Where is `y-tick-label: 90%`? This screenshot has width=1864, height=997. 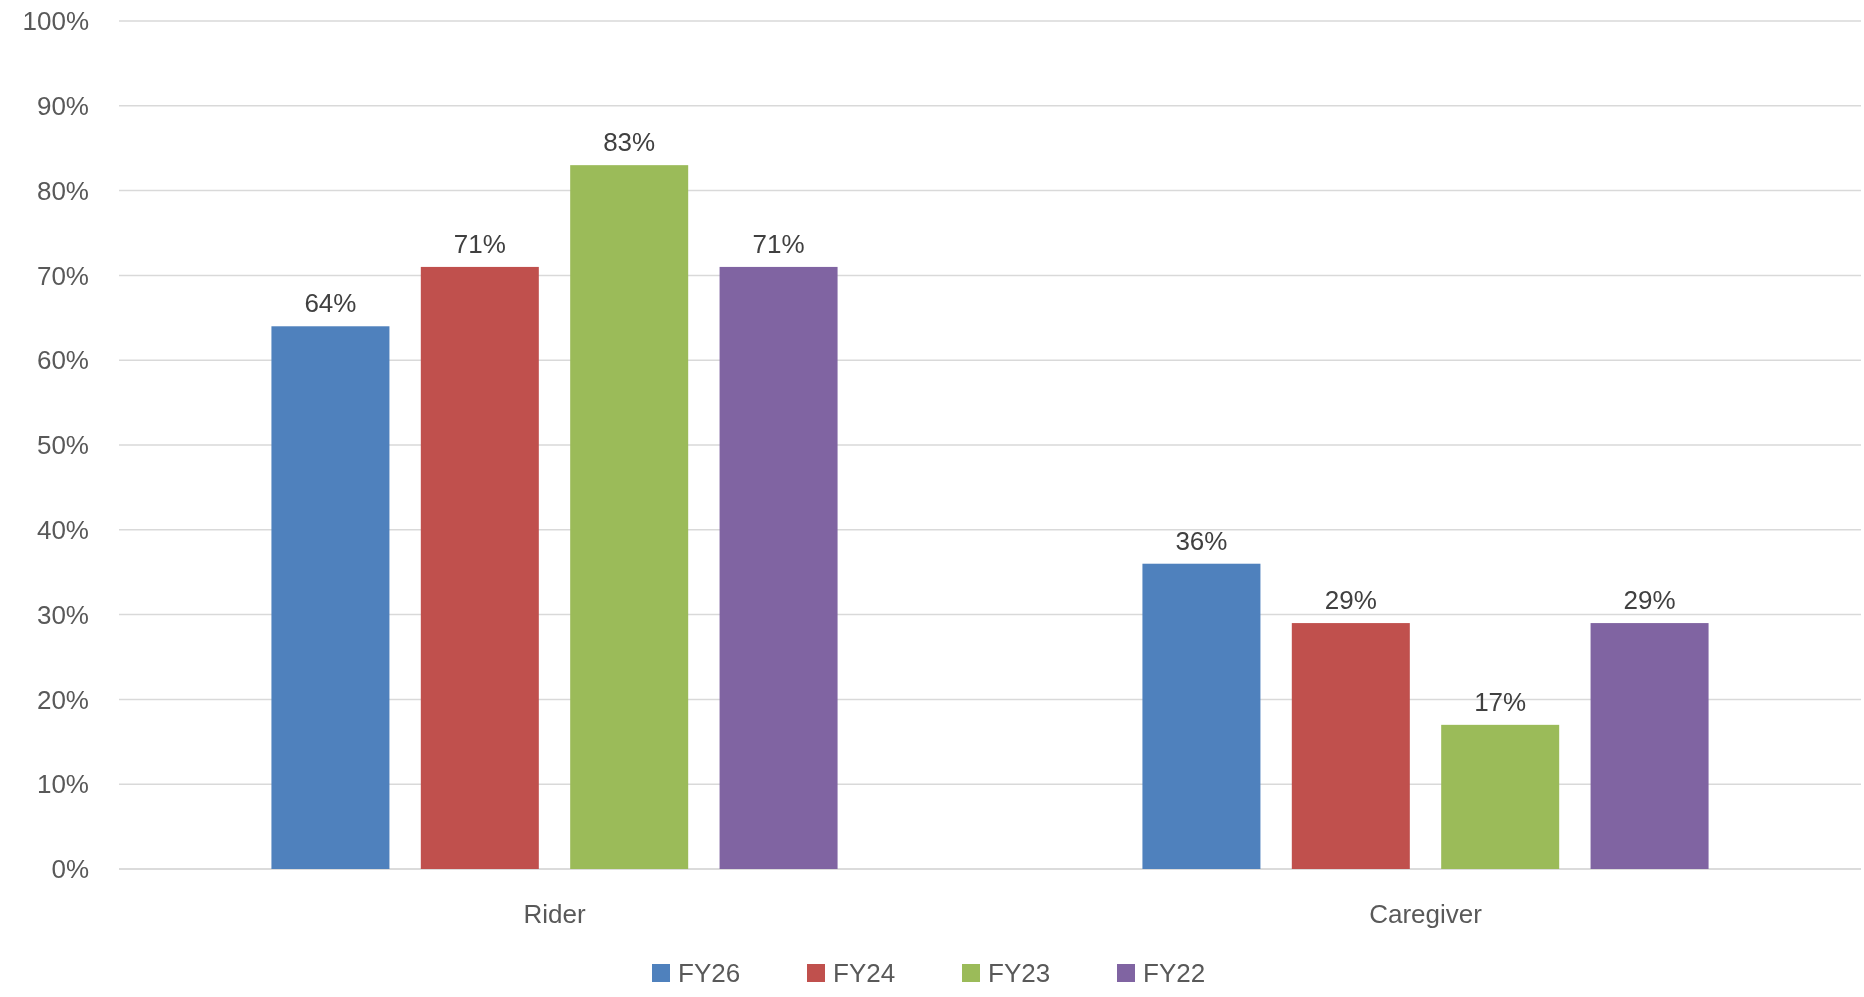 y-tick-label: 90% is located at coordinates (62, 105).